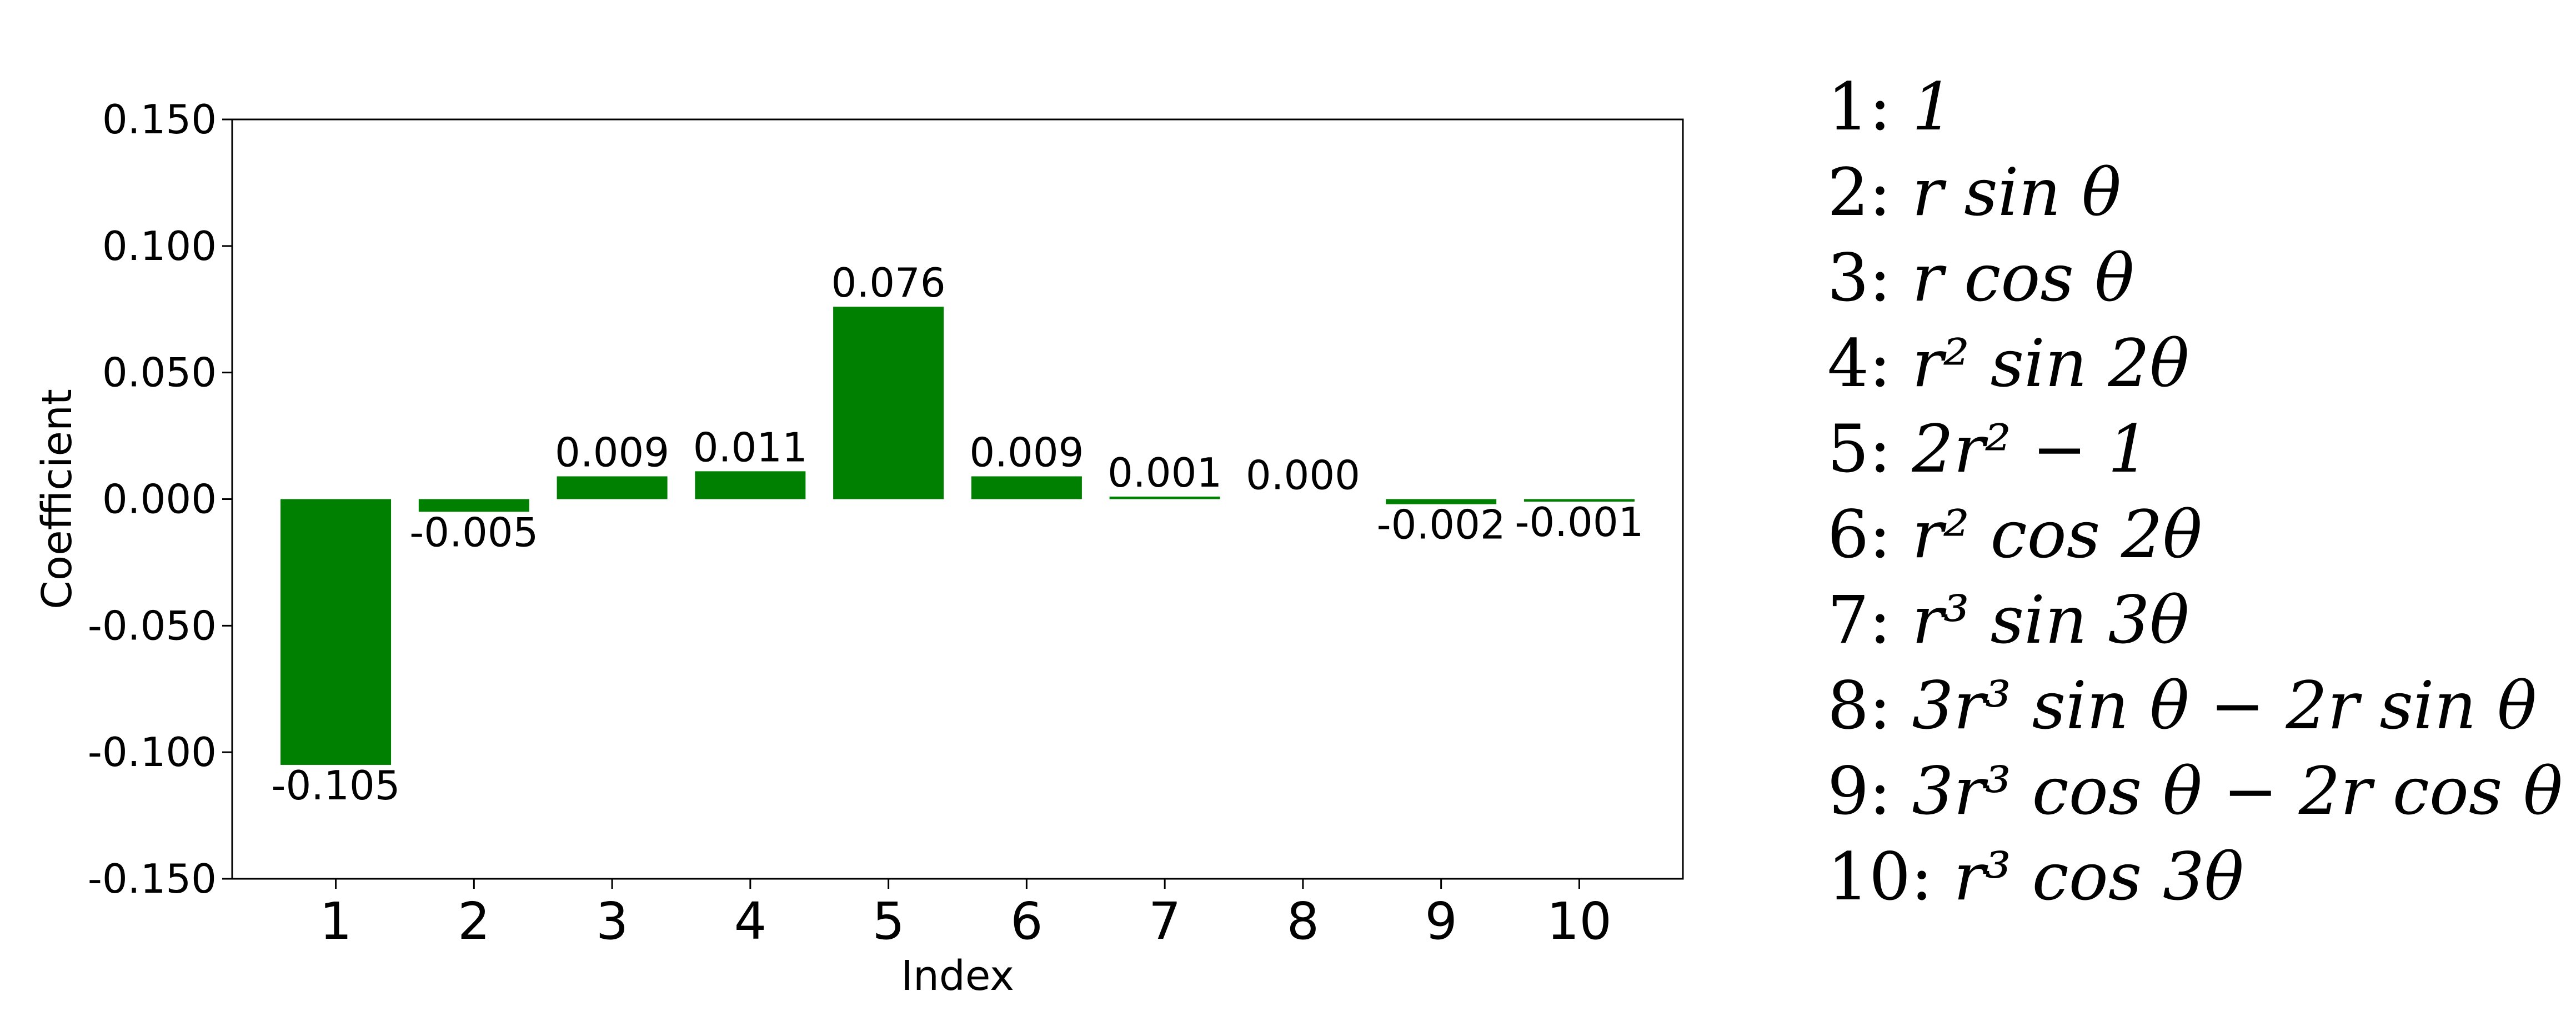 This screenshot has height=1026, width=2576. I want to click on x-tick-label: 1, so click(336, 921).